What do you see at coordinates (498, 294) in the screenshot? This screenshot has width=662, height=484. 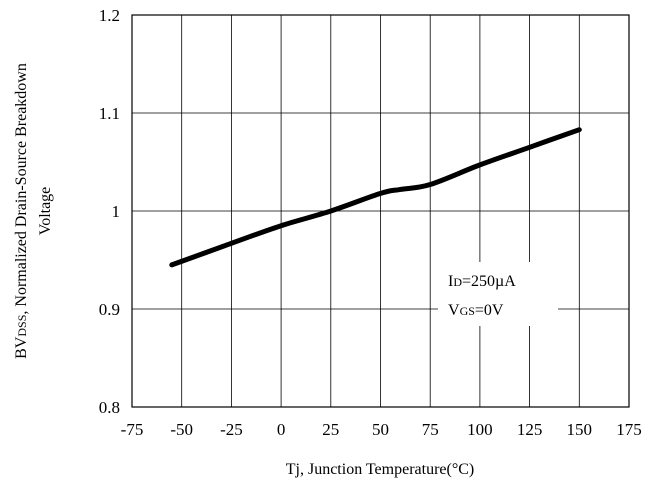 I see `annotation-box-bg` at bounding box center [498, 294].